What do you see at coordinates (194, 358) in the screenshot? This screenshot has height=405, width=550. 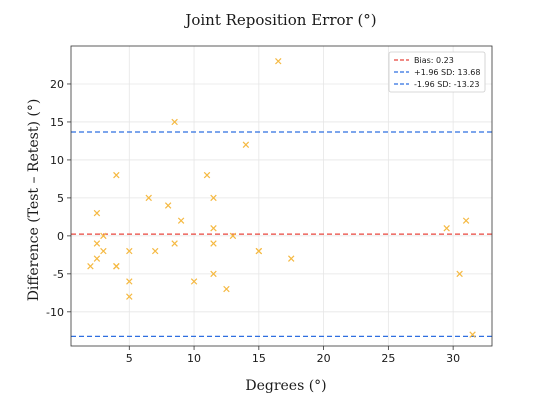 I see `x-tick-label: 10` at bounding box center [194, 358].